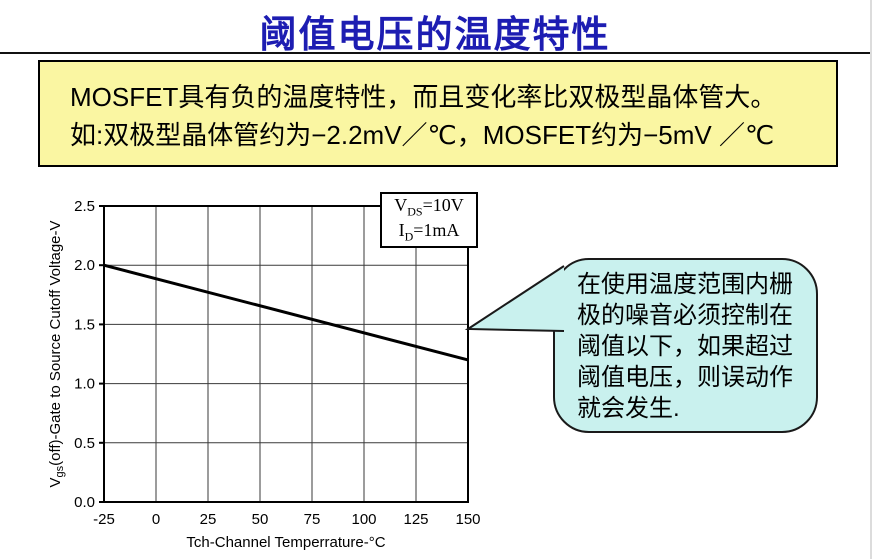 The width and height of the screenshot is (872, 559). I want to click on svg-text: 2.0, so click(84, 265).